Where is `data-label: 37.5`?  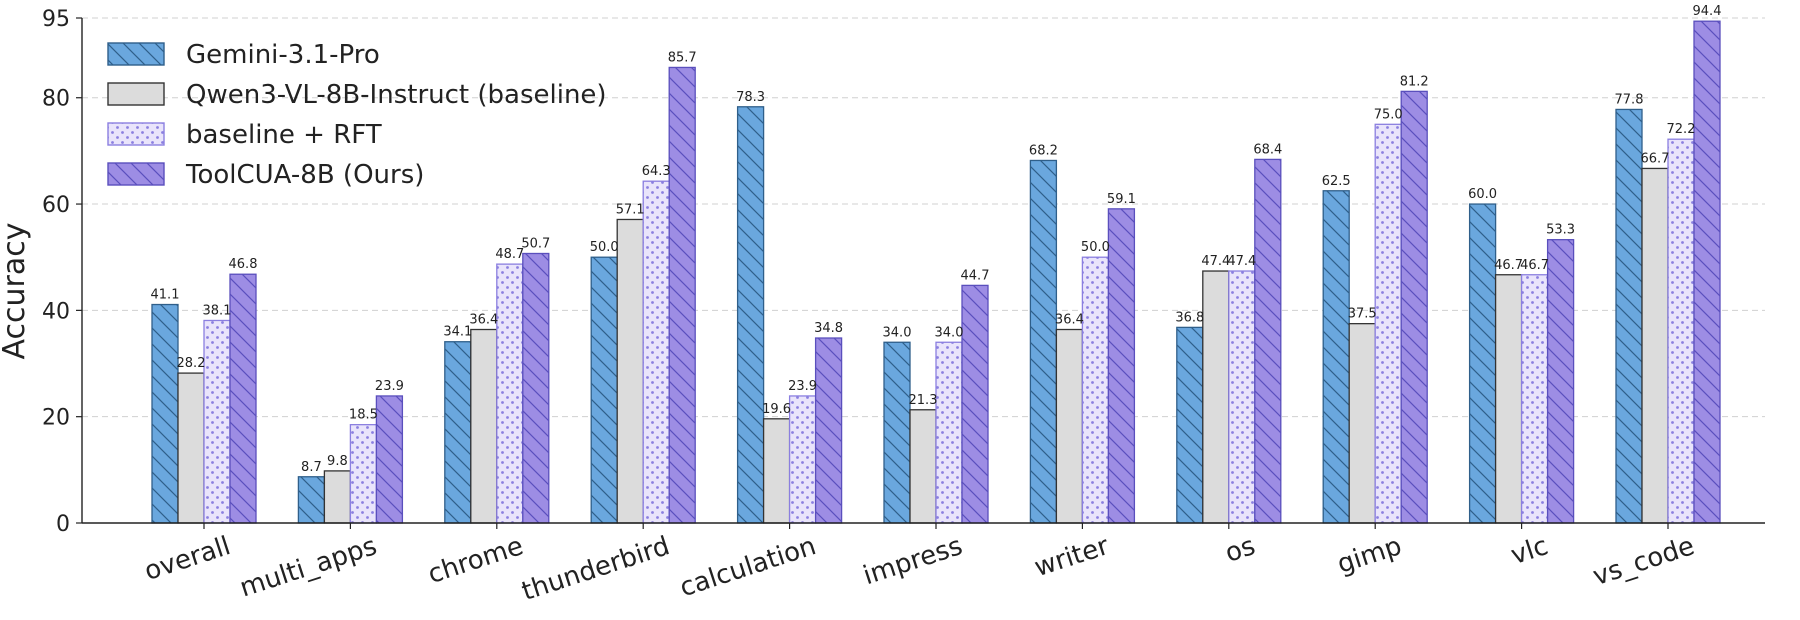
data-label: 37.5 is located at coordinates (1362, 314).